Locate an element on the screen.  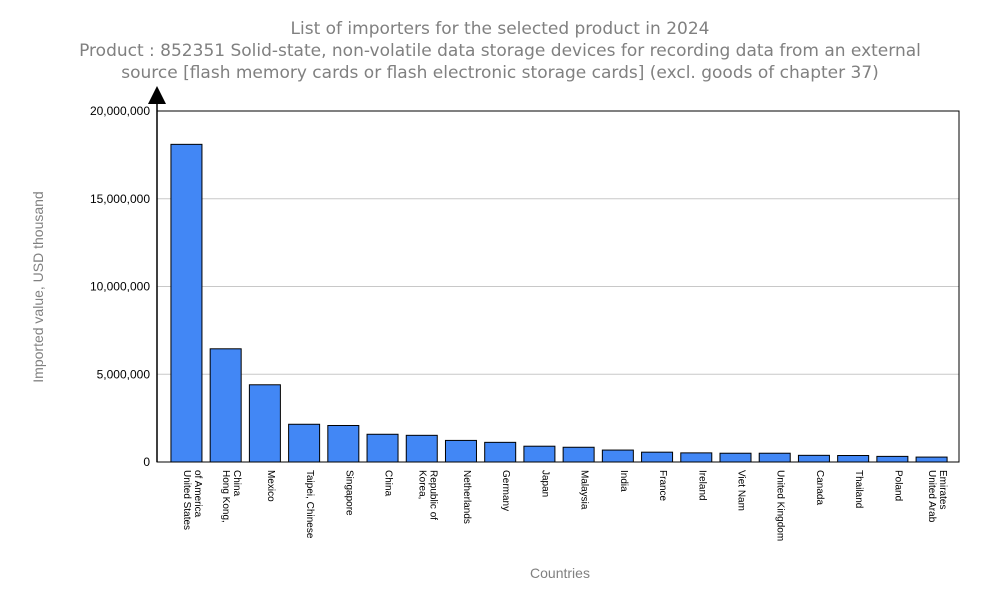
x-category-label-line: France is located at coordinates (662, 486).